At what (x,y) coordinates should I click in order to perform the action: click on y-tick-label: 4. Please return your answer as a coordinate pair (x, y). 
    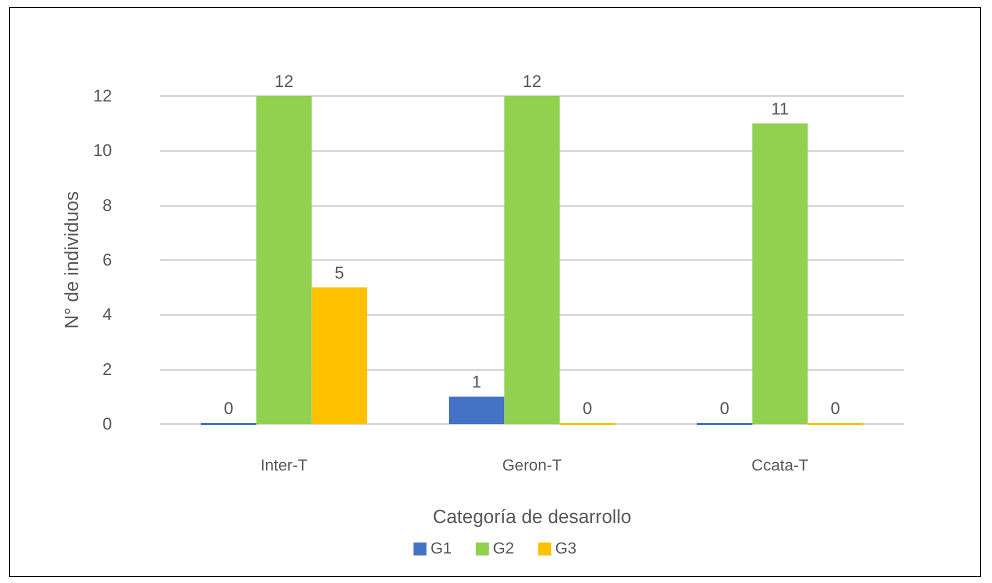
    Looking at the image, I should click on (107, 314).